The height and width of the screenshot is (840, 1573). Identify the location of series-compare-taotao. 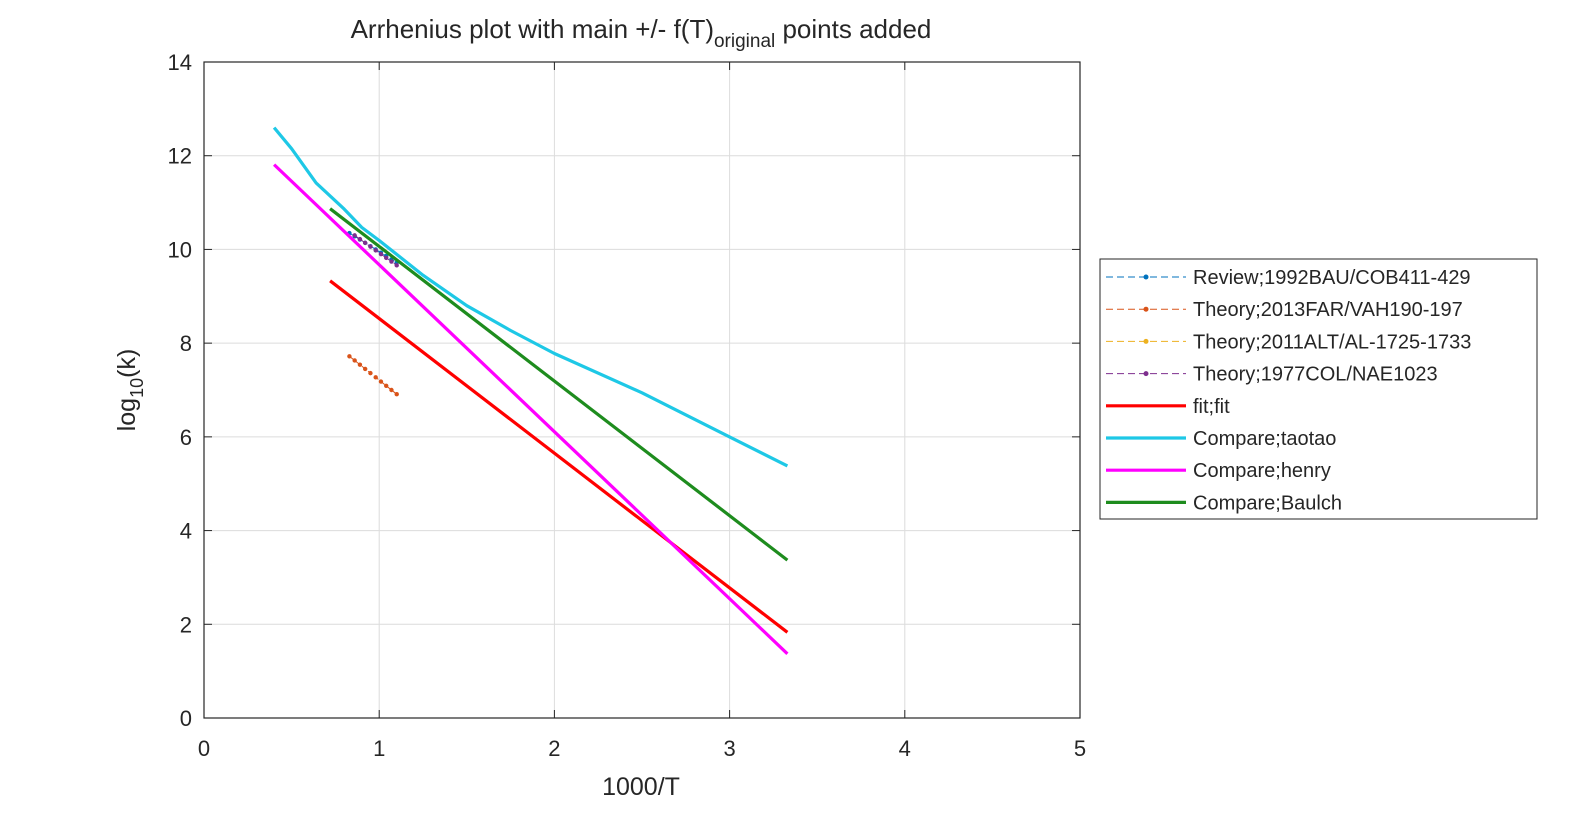
(530, 297).